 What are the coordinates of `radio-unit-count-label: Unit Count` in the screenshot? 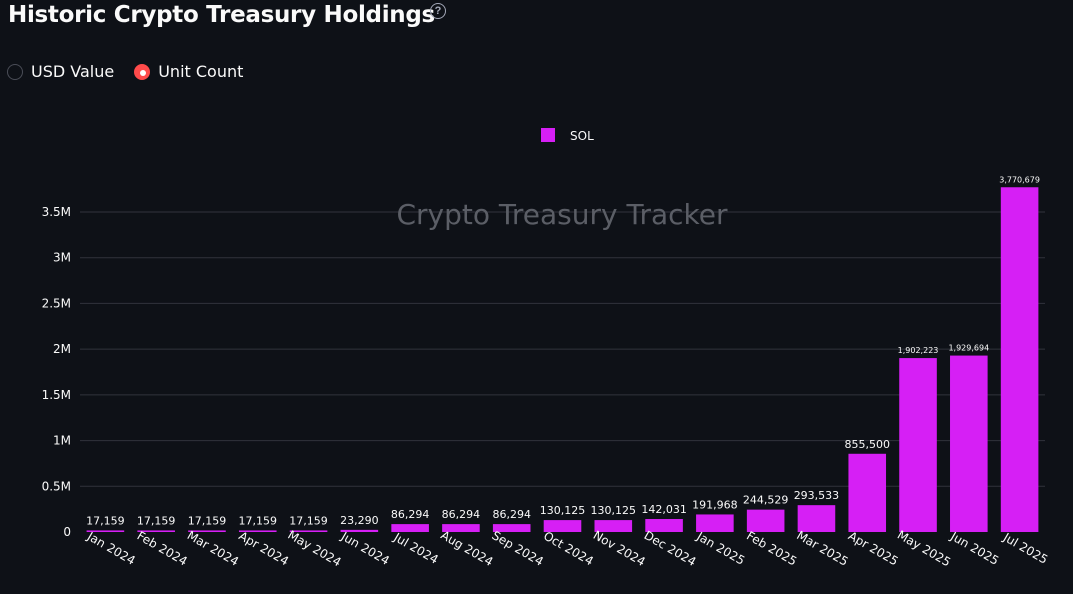 It's located at (201, 71).